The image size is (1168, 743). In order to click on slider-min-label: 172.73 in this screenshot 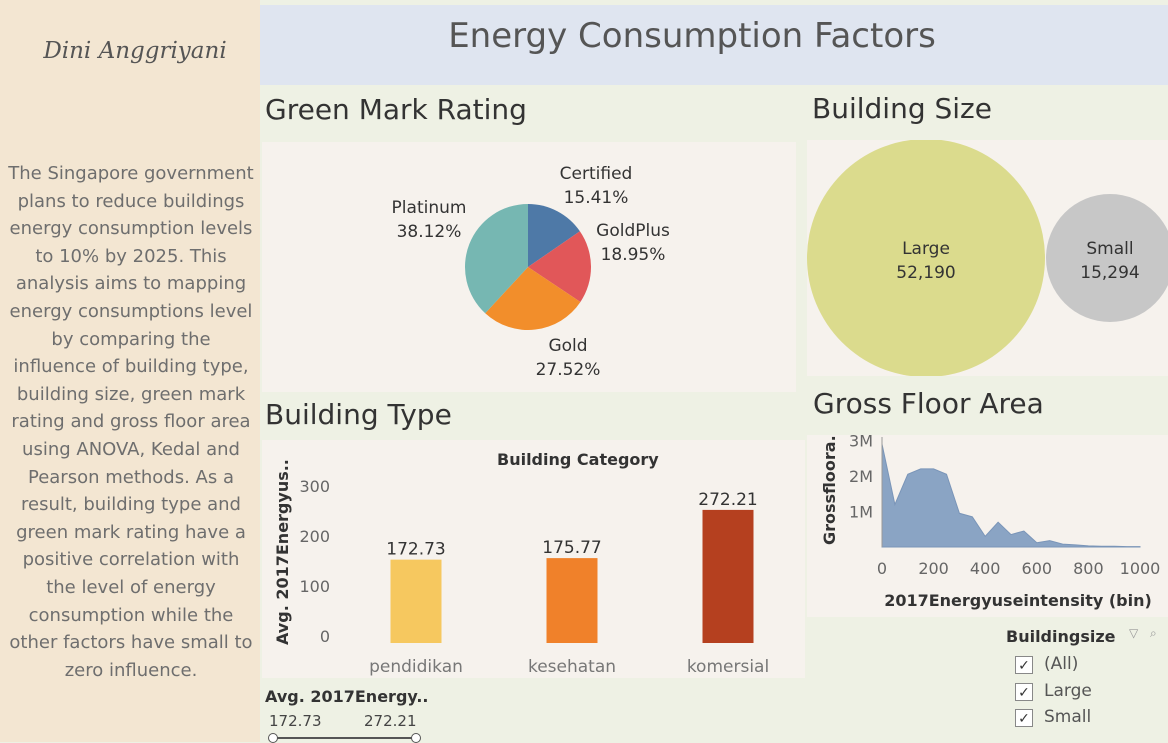, I will do `click(295, 721)`.